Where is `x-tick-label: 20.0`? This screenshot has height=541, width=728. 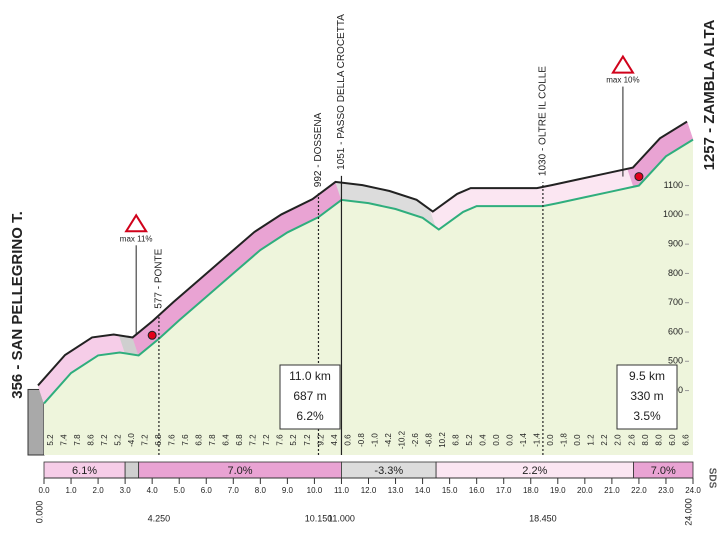 x-tick-label: 20.0 is located at coordinates (585, 490).